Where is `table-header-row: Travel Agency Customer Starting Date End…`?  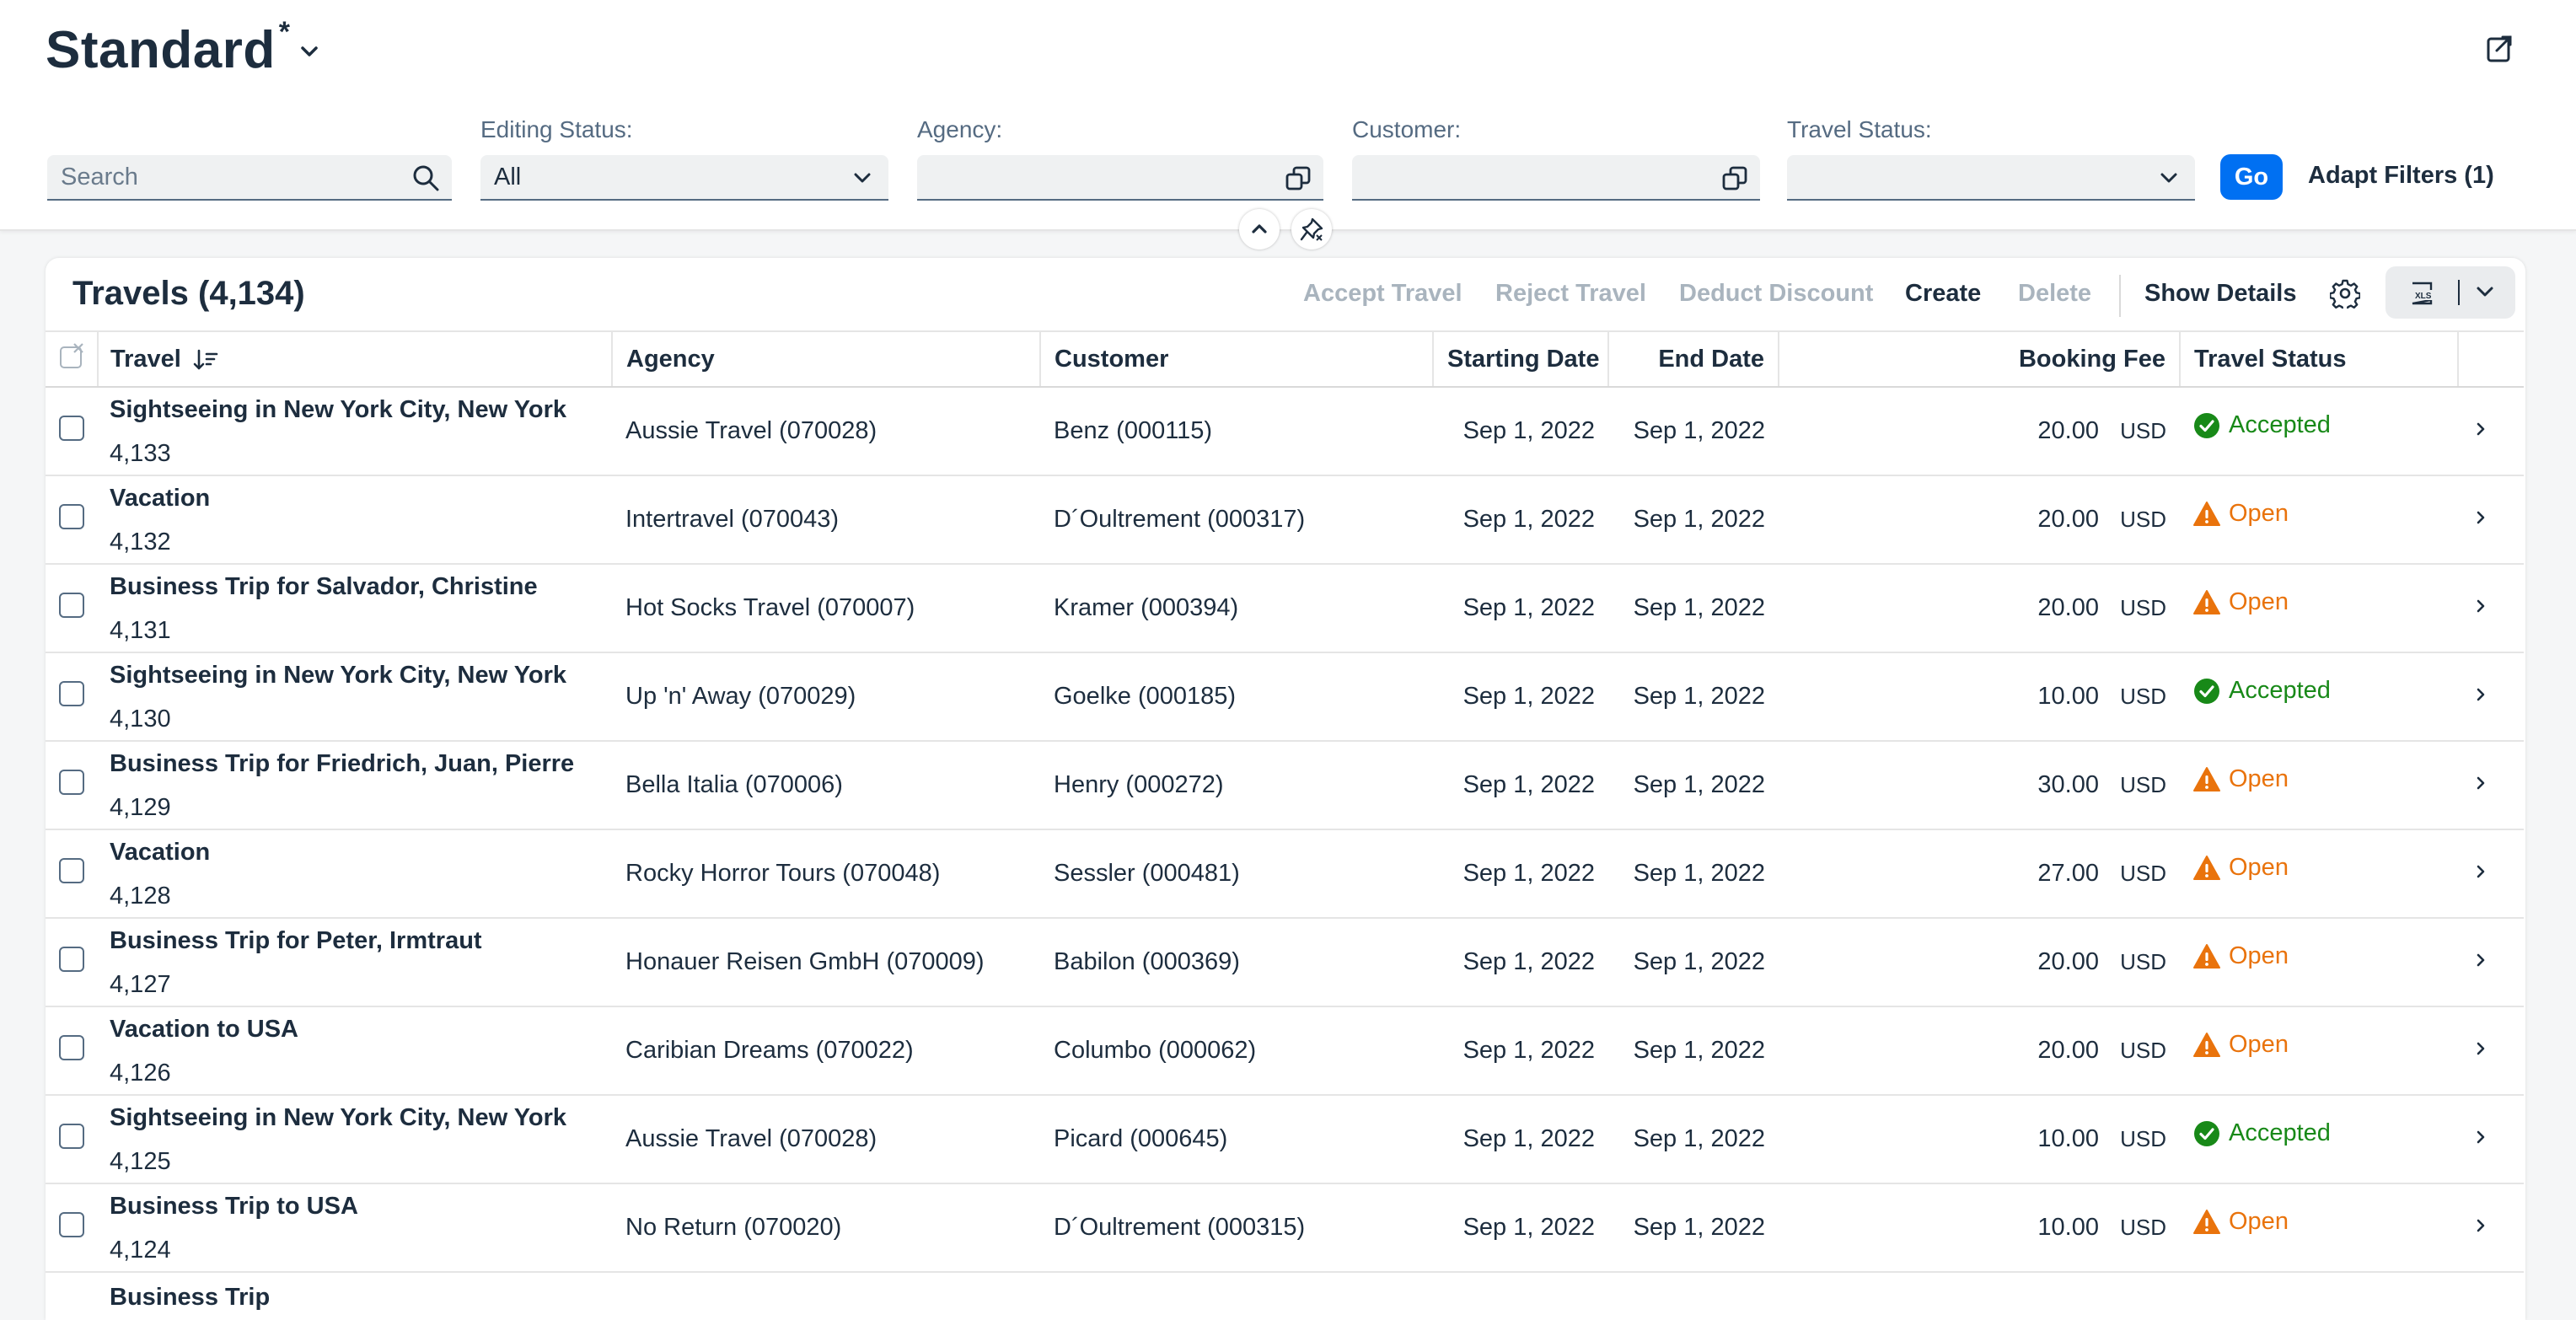
table-header-row: Travel Agency Customer Starting Date End… is located at coordinates (1285, 359).